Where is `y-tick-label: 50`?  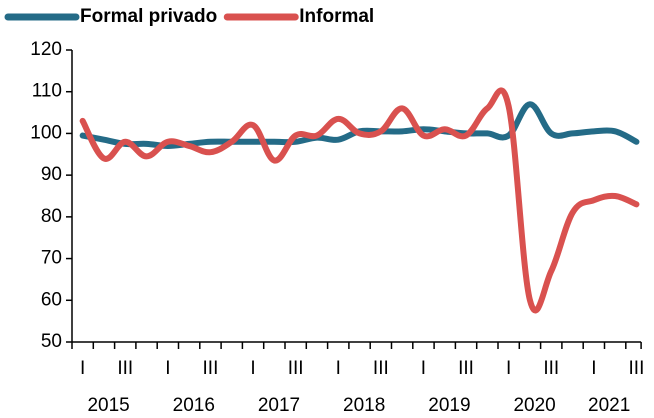 y-tick-label: 50 is located at coordinates (51, 341).